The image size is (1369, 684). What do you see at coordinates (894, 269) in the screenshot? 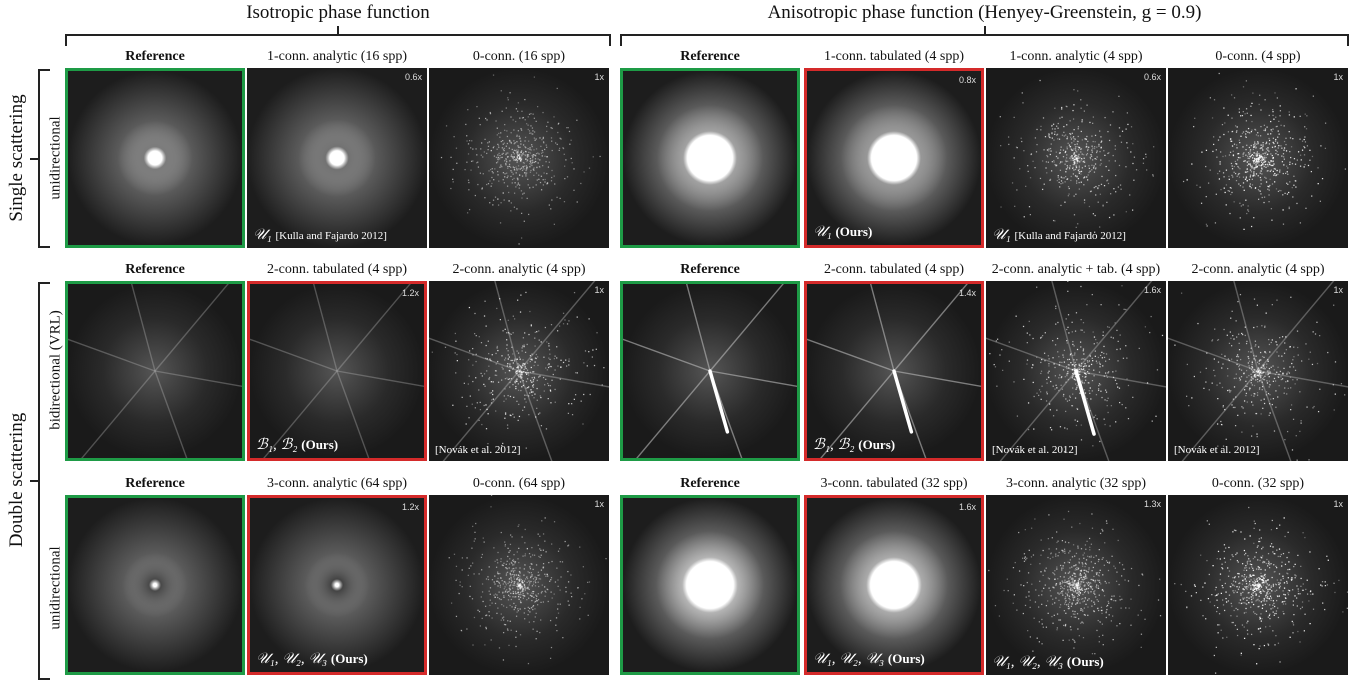
I see `column-label-r2-4: 2-conn. tabulated (4 spp)` at bounding box center [894, 269].